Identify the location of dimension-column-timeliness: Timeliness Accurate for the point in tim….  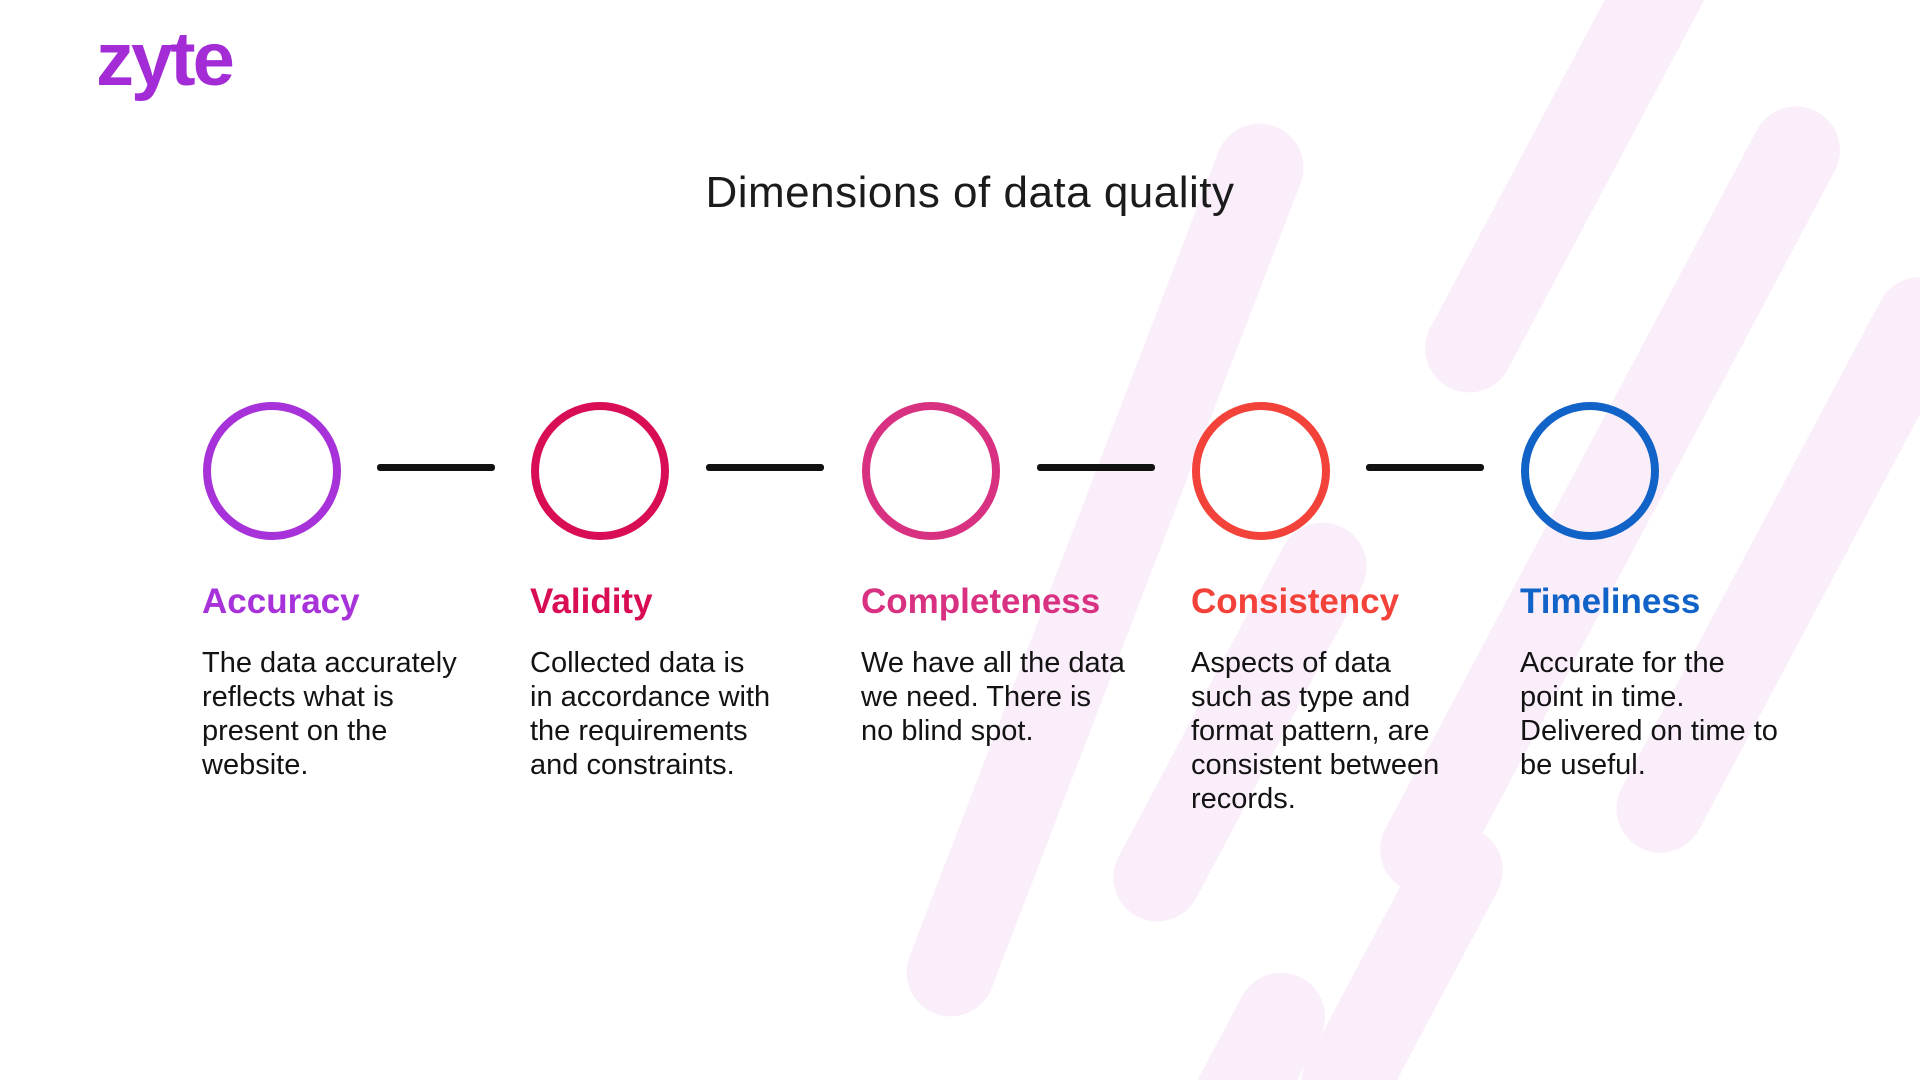
(1665, 682).